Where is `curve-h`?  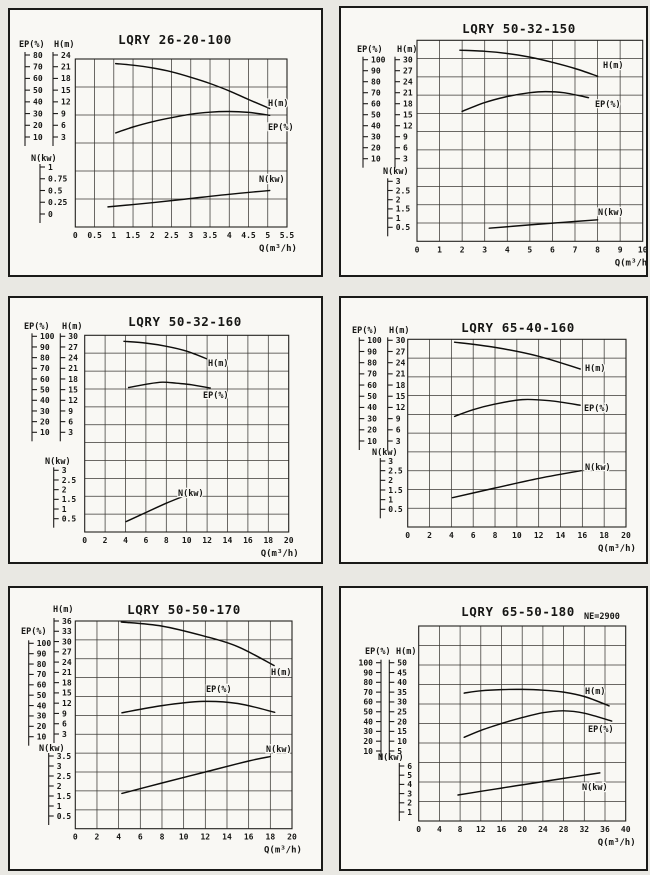
curve-h is located at coordinates (517, 355).